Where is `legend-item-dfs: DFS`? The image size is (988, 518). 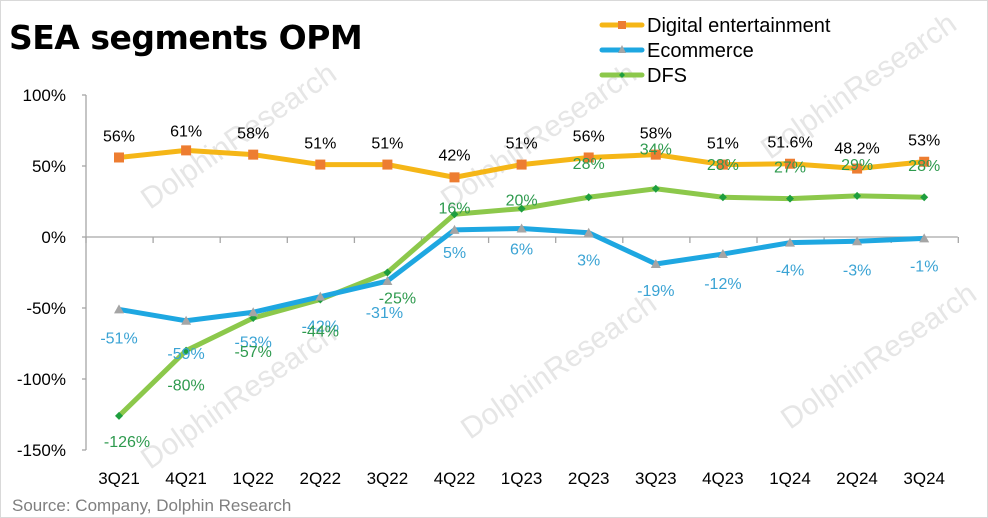
legend-item-dfs: DFS is located at coordinates (643, 76).